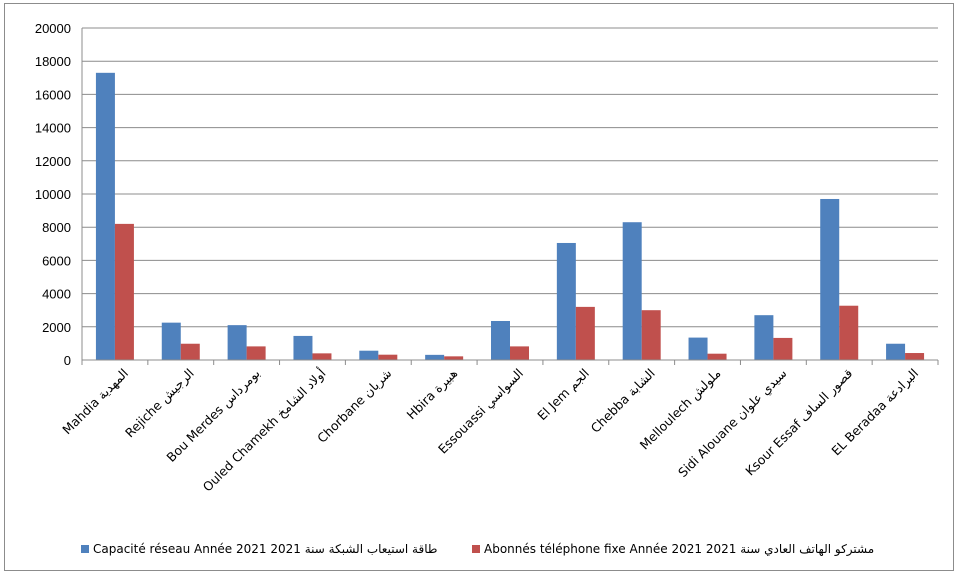  Describe the element at coordinates (623, 401) in the screenshot. I see `x-tick-label: Chebba الشابة` at that location.